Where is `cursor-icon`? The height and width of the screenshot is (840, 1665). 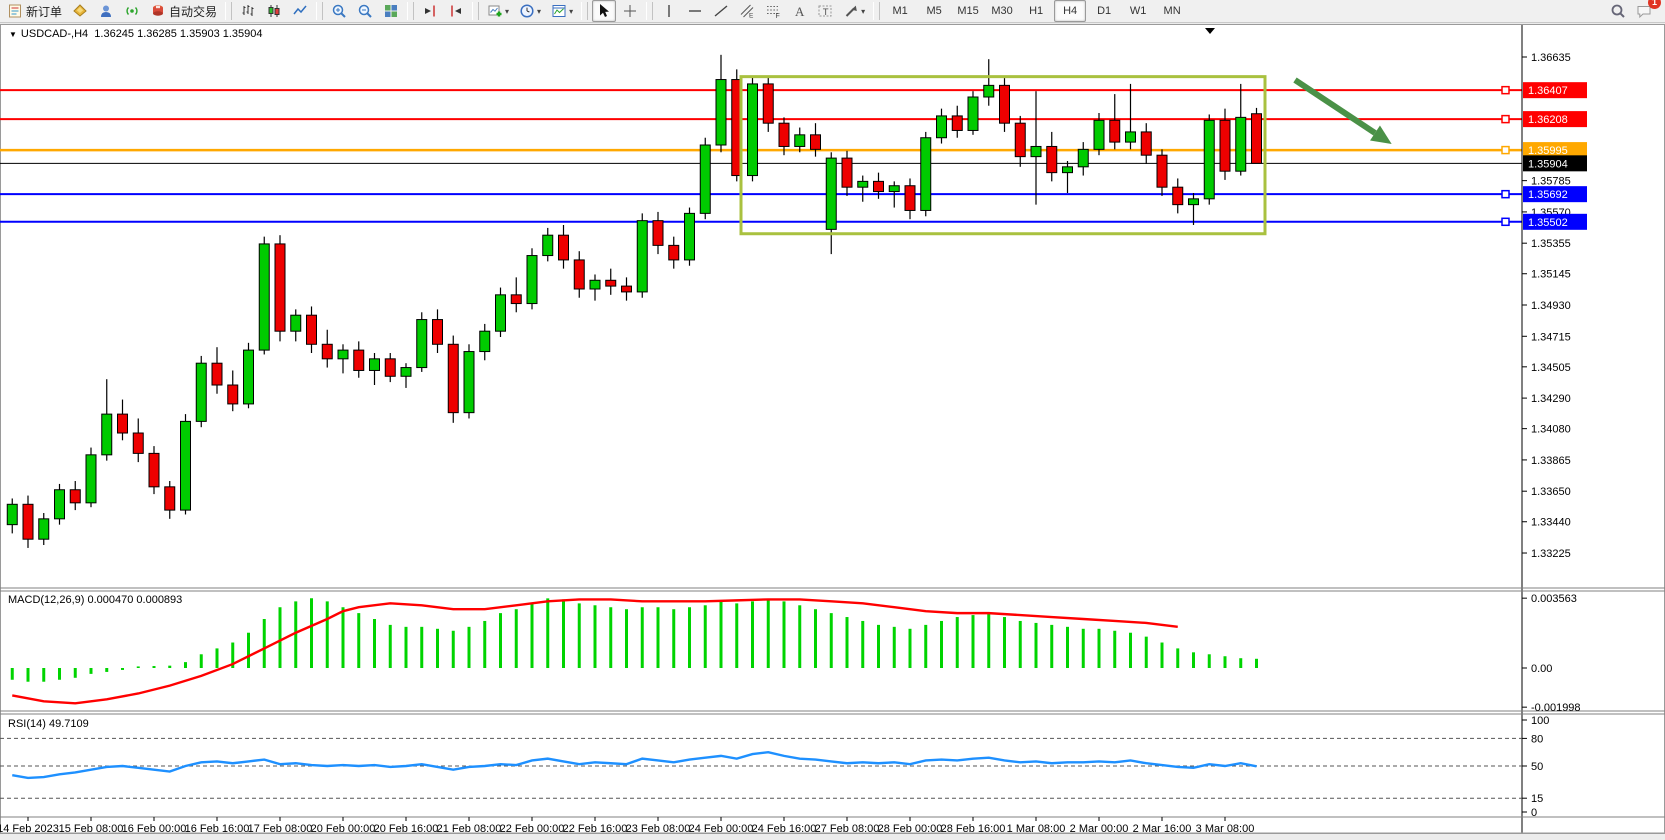
cursor-icon is located at coordinates (604, 11).